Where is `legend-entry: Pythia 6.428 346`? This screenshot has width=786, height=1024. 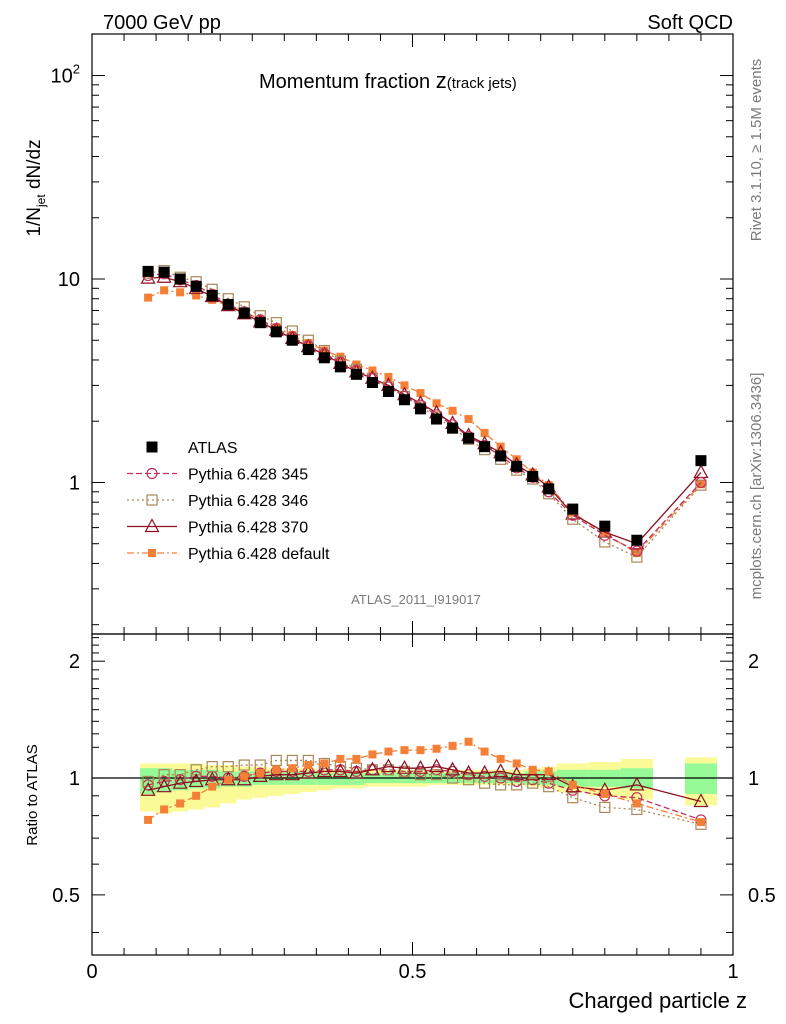
legend-entry: Pythia 6.428 346 is located at coordinates (217, 501).